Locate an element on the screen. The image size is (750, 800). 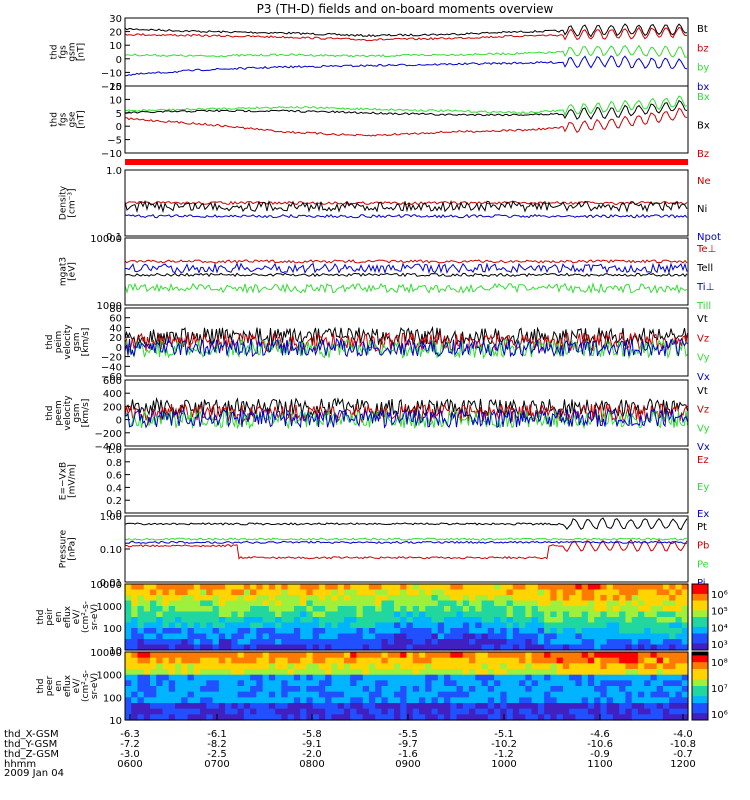
x-tick-label: -10.2 is located at coordinates (504, 744).